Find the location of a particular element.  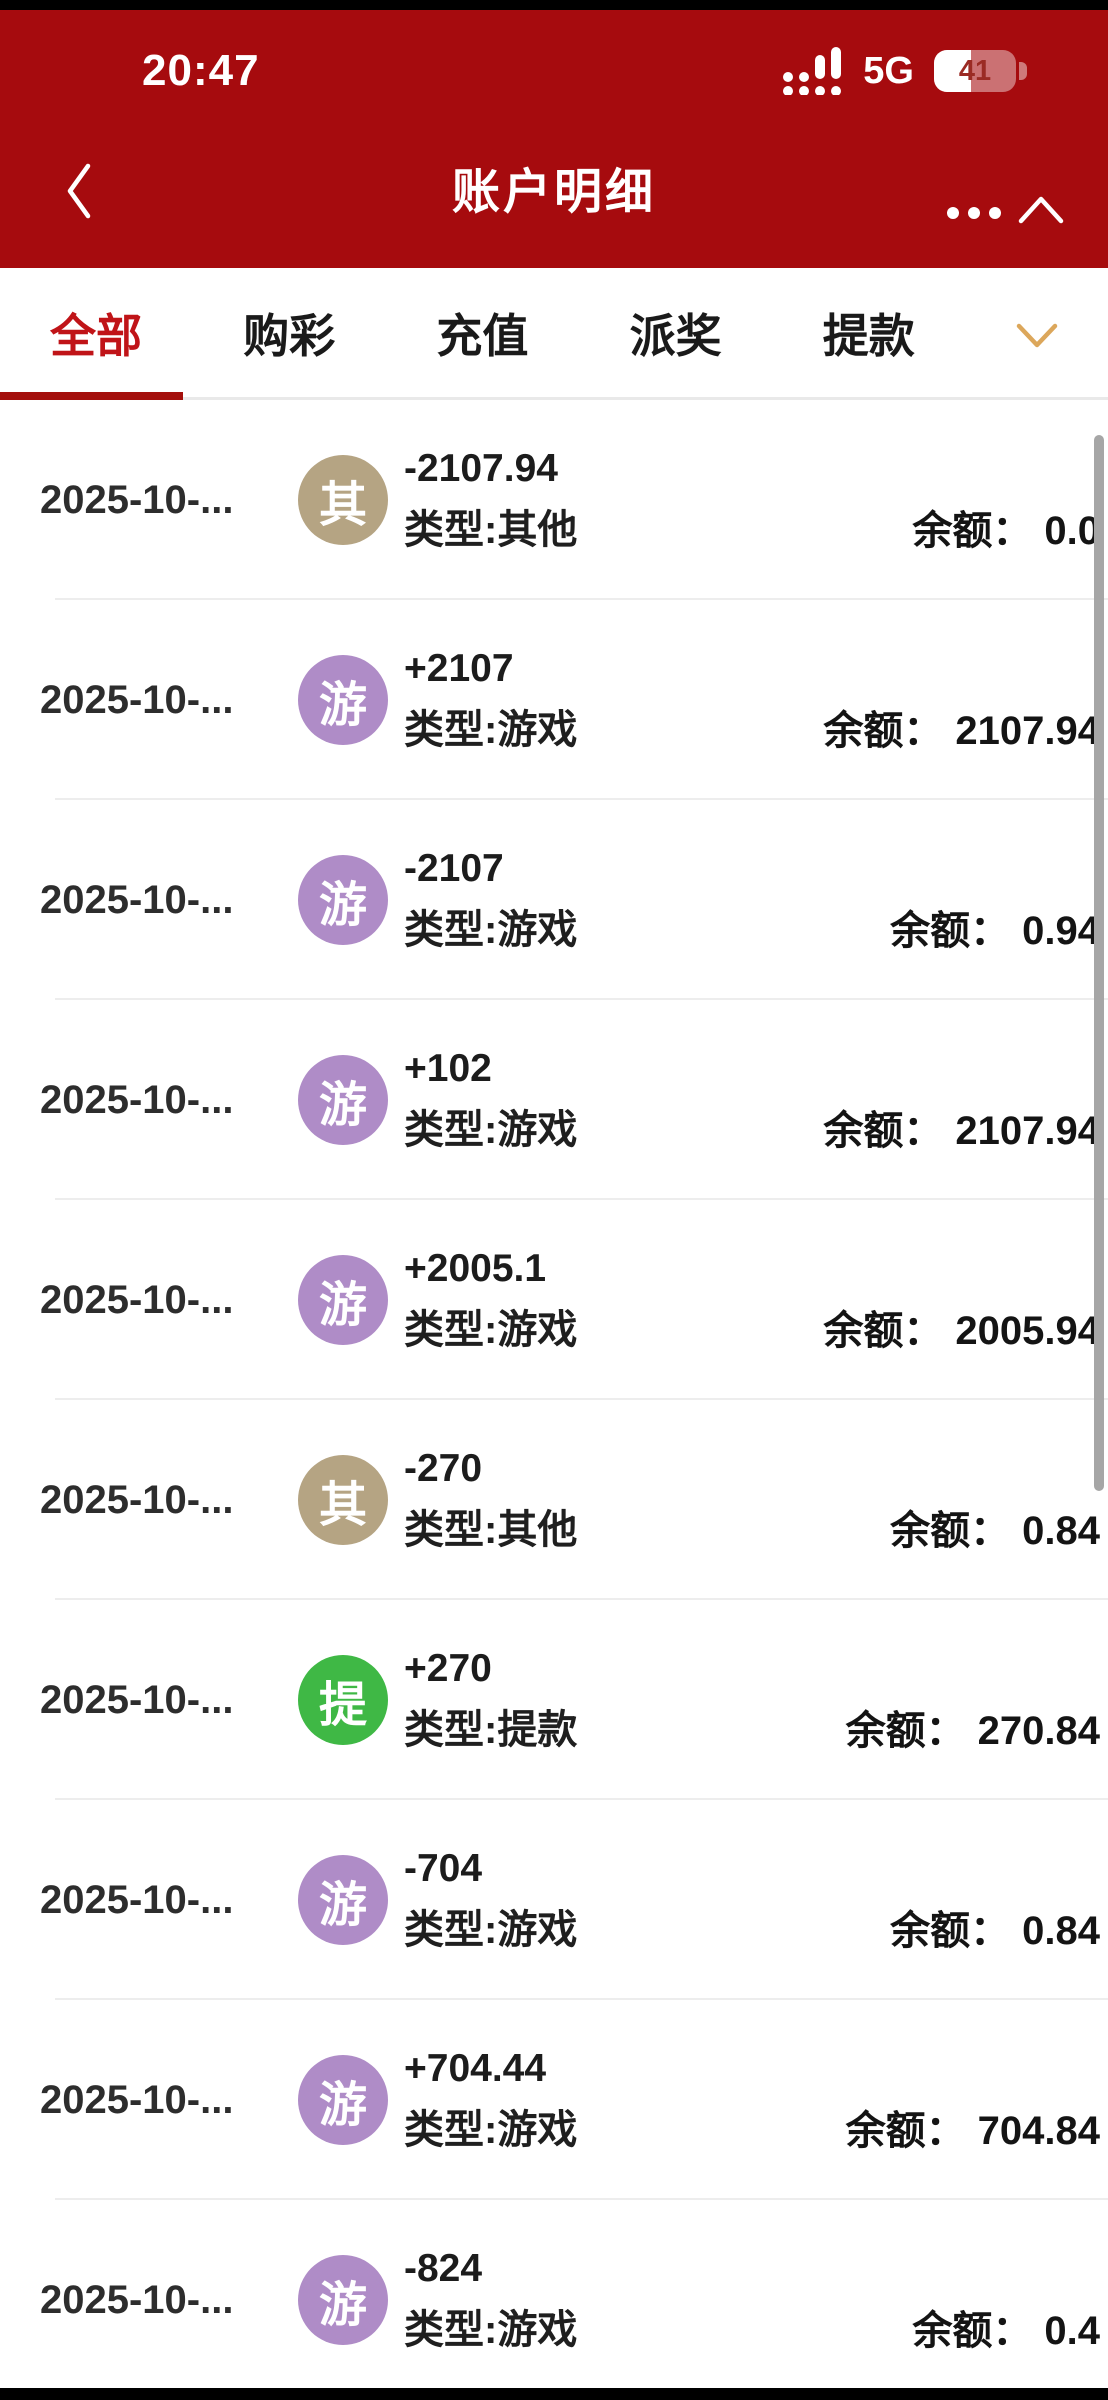

balance-value: 0.0 is located at coordinates (1072, 531).